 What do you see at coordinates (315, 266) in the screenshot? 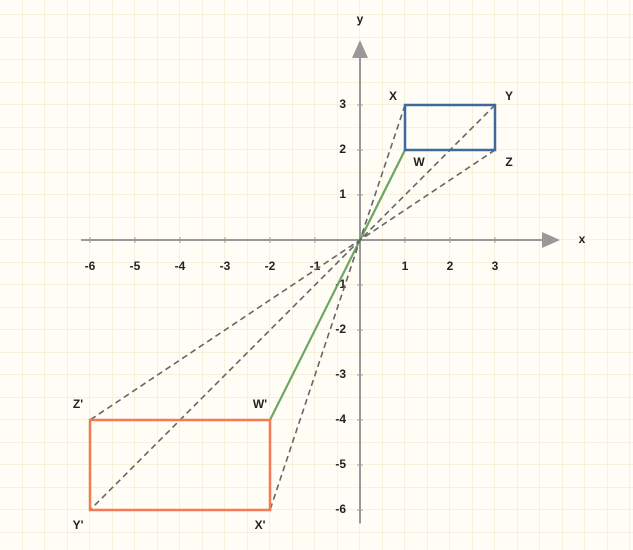
I see `x-tick-label: -1` at bounding box center [315, 266].